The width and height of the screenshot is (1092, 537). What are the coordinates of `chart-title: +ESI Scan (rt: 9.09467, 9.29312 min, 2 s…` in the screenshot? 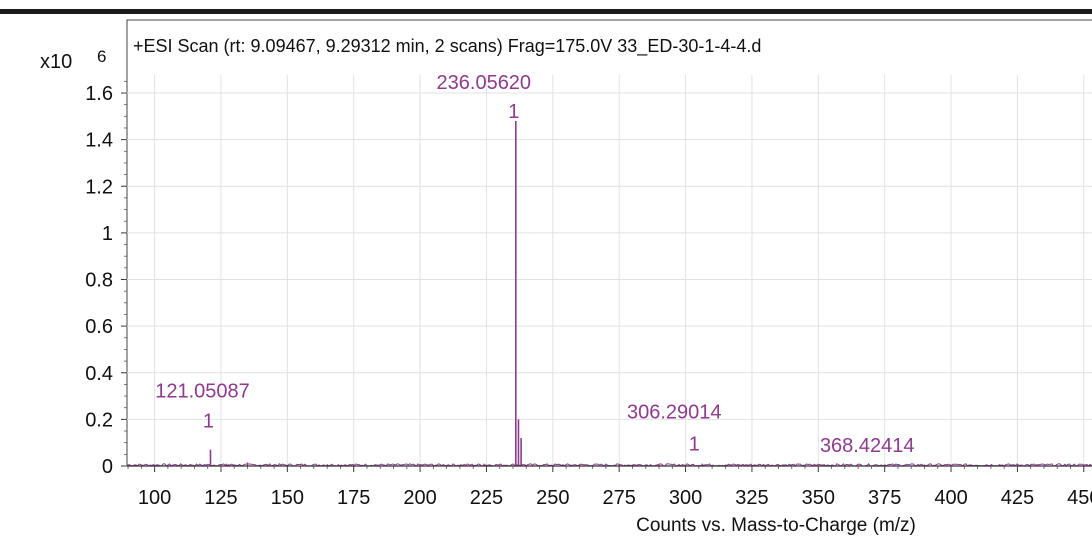 It's located at (447, 46).